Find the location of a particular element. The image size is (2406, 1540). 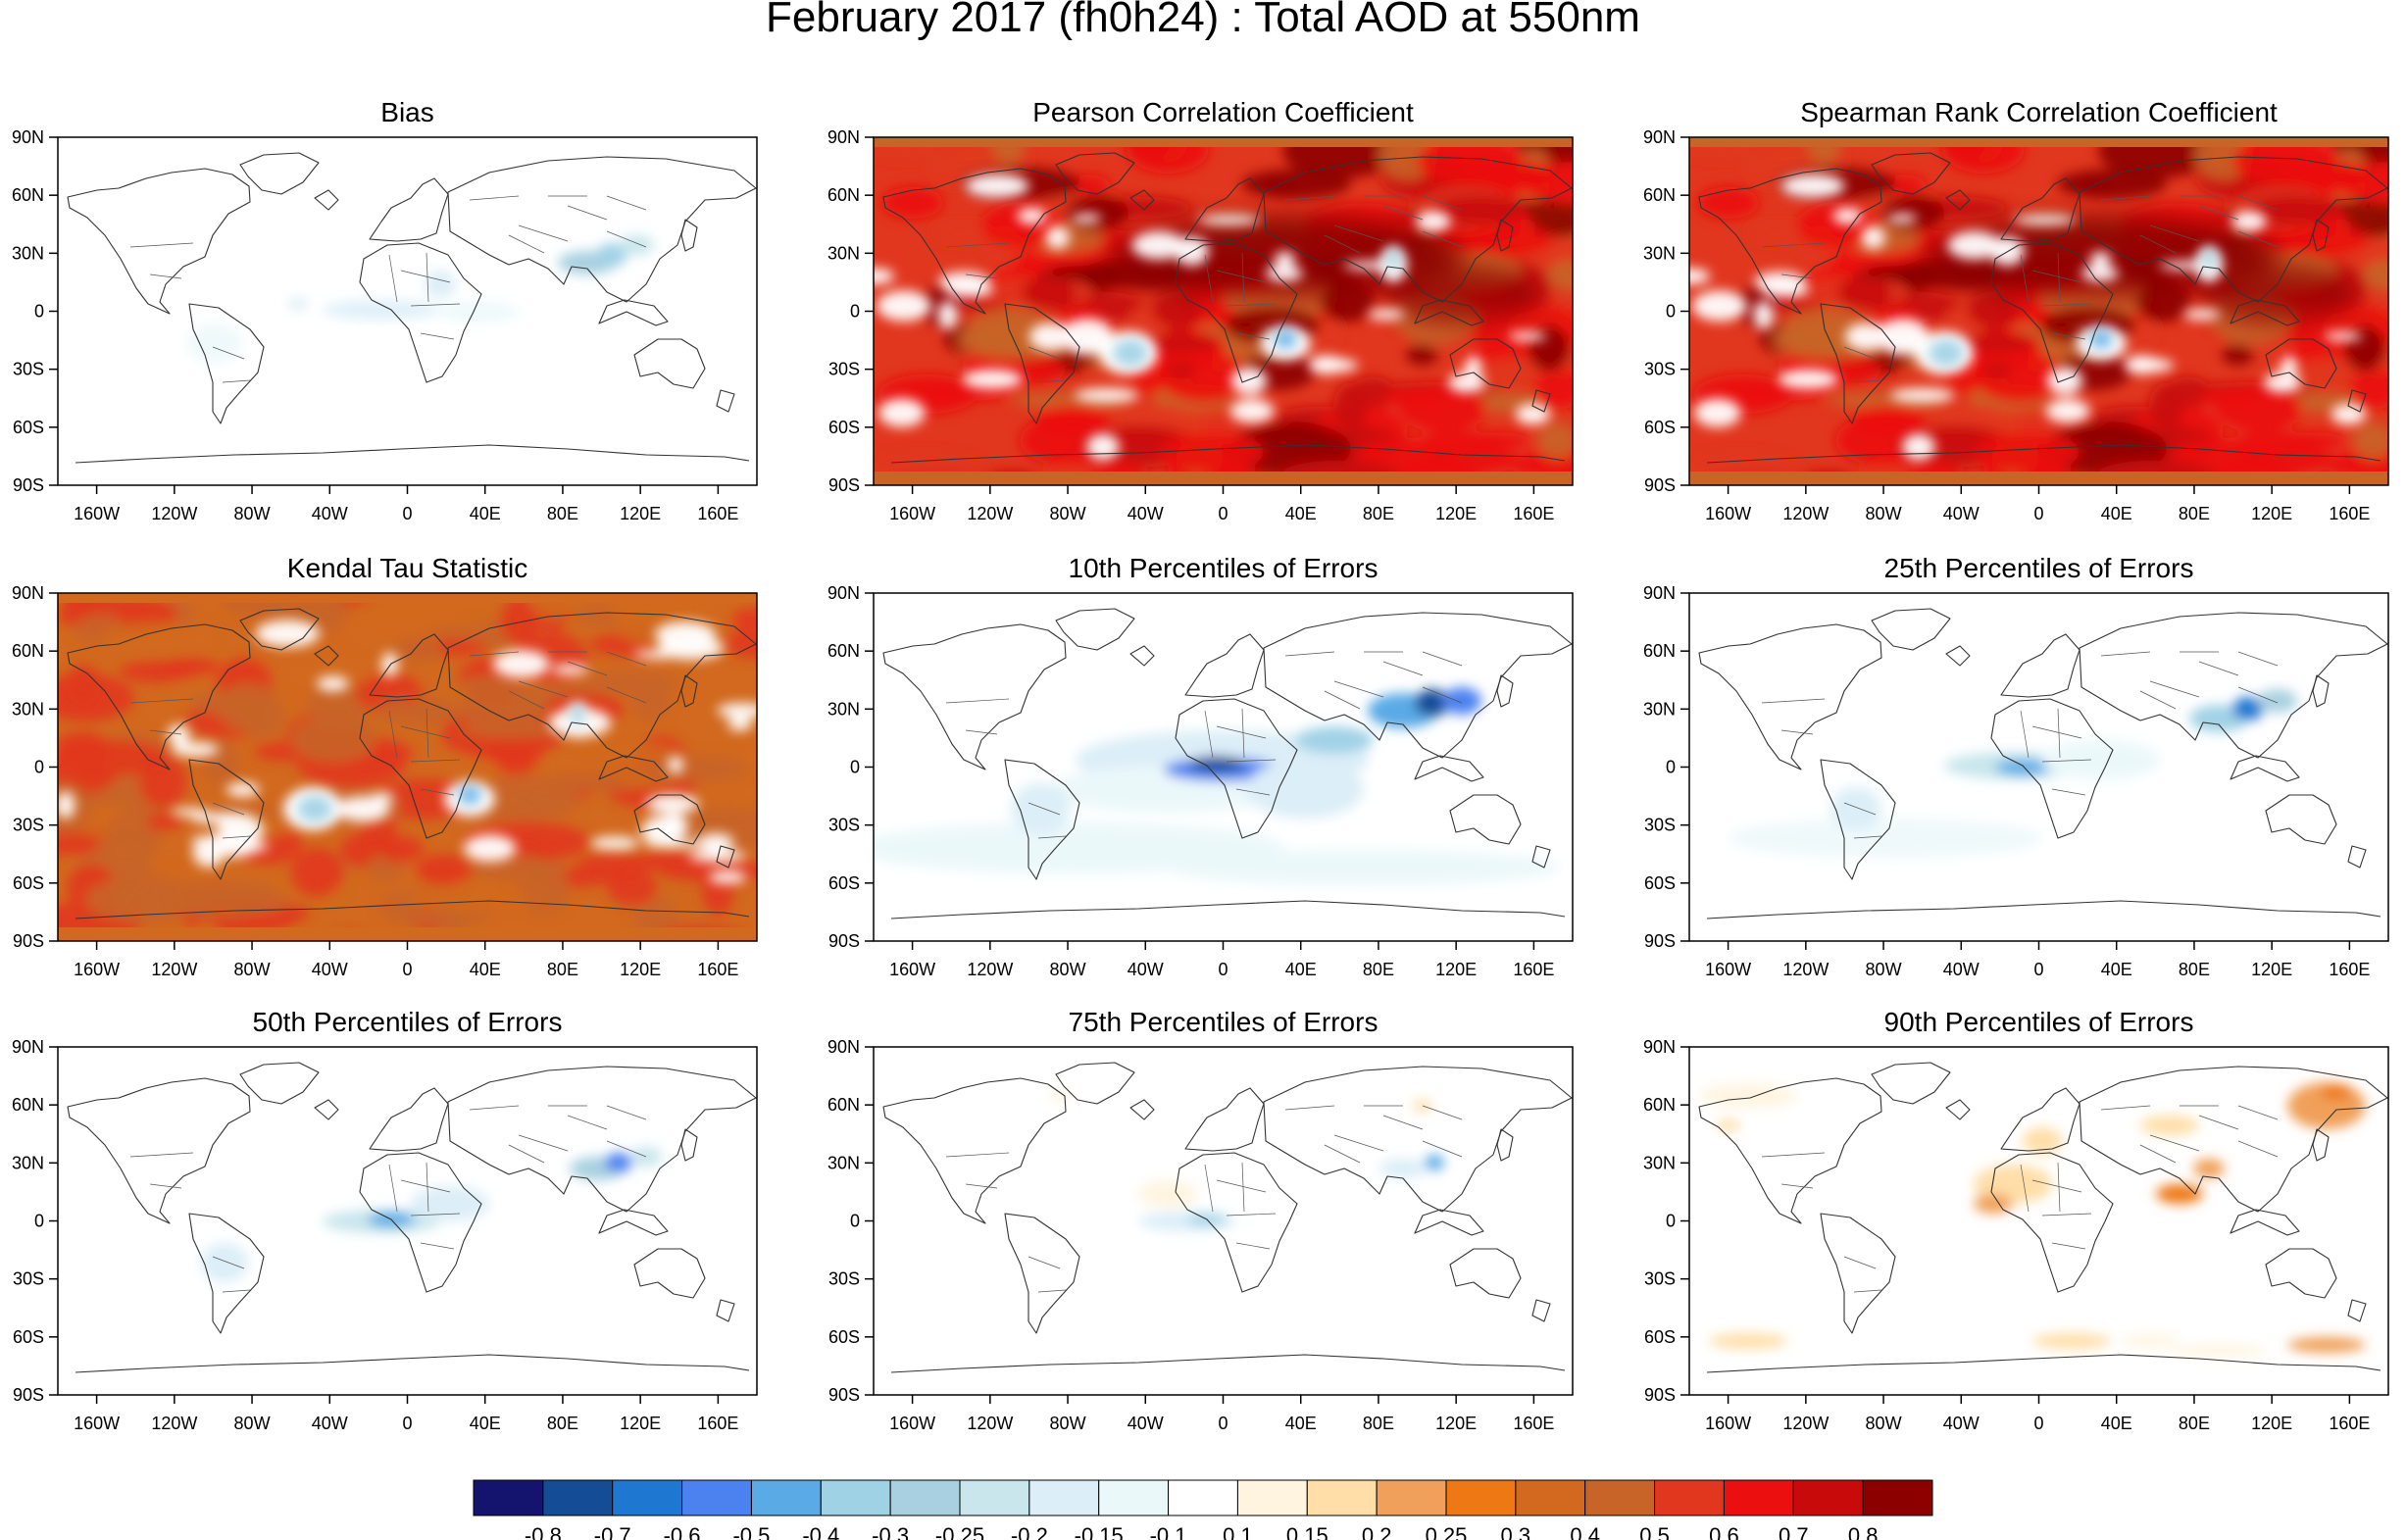

panel-title: 25th Percentiles of Errors is located at coordinates (2039, 568).